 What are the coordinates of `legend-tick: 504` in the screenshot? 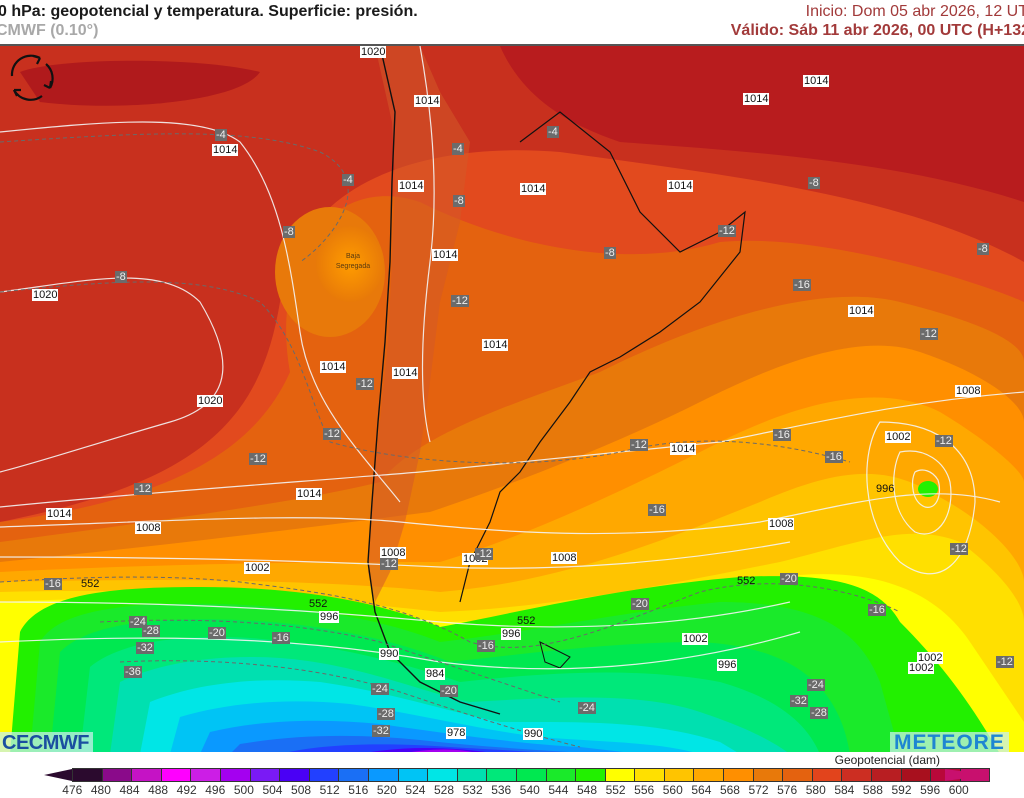 It's located at (272, 790).